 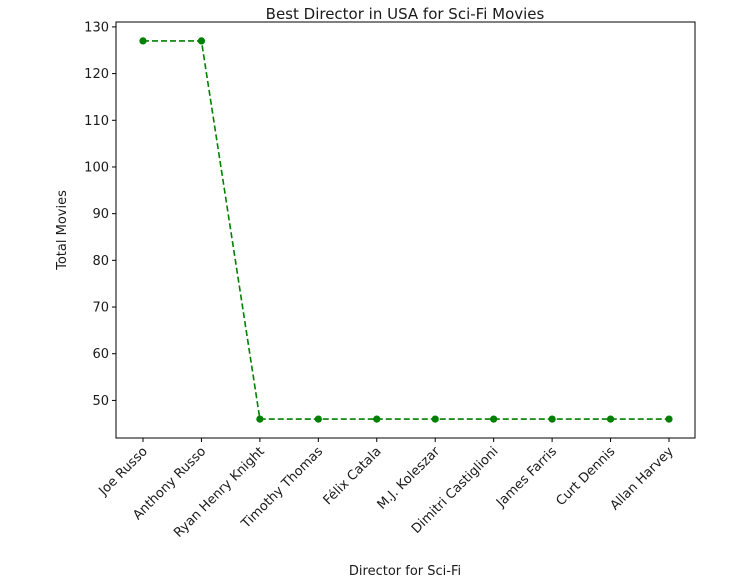 I want to click on y-tick-label: 50, so click(x=100, y=401).